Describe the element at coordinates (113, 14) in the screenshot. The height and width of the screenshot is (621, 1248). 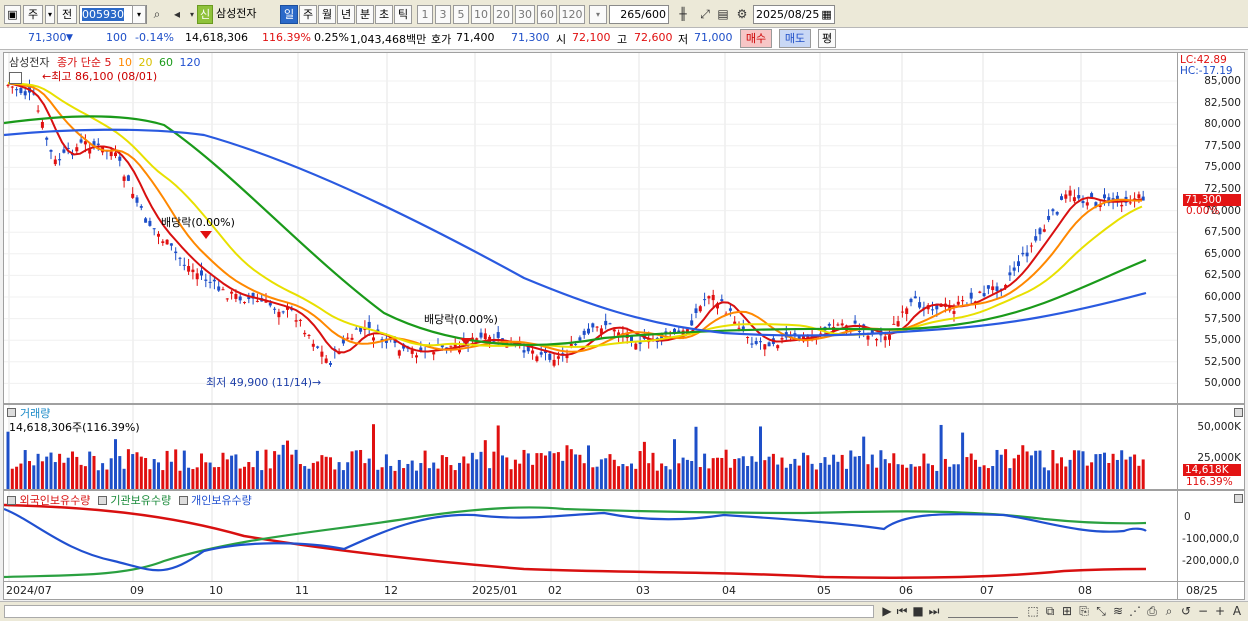
I see `stock-code-input: 005930` at that location.